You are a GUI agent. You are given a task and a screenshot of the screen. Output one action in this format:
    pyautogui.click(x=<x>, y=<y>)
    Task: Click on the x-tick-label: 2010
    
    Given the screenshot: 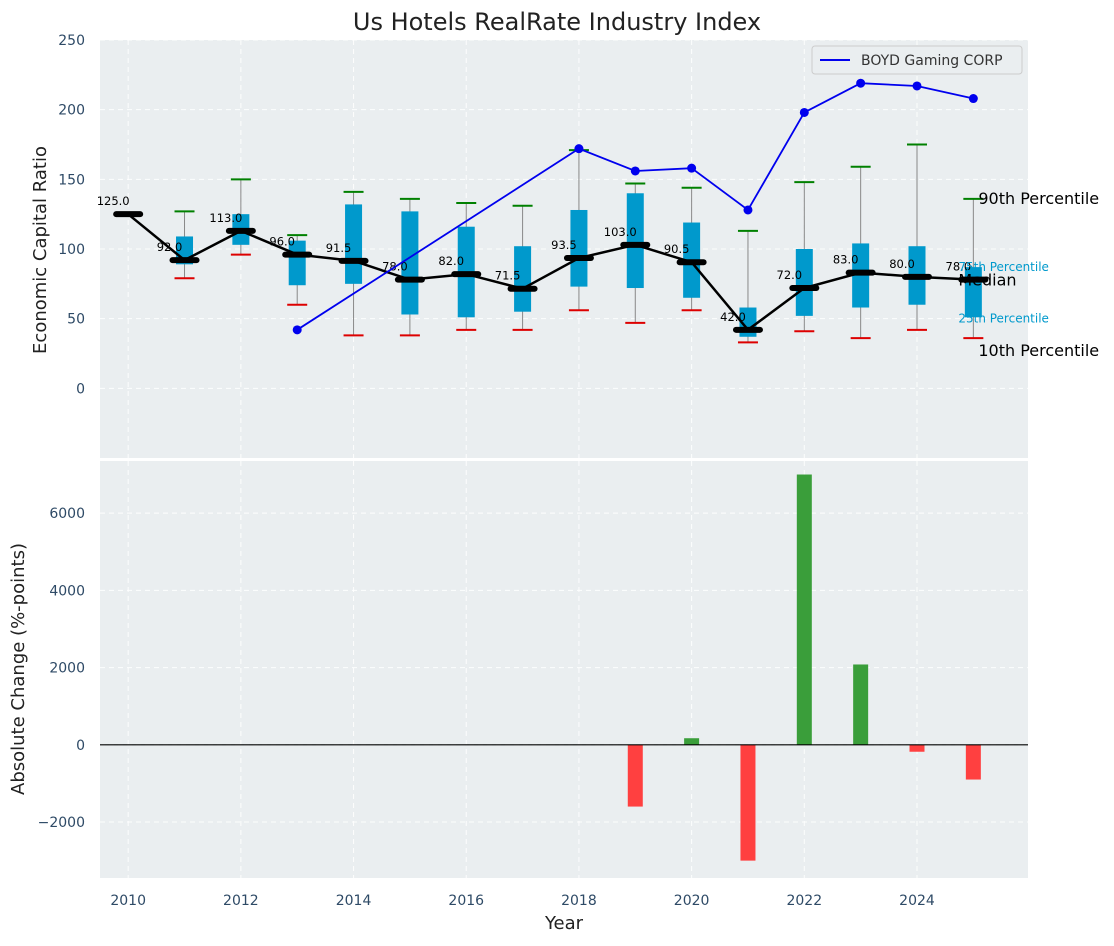 What is the action you would take?
    pyautogui.click(x=128, y=901)
    